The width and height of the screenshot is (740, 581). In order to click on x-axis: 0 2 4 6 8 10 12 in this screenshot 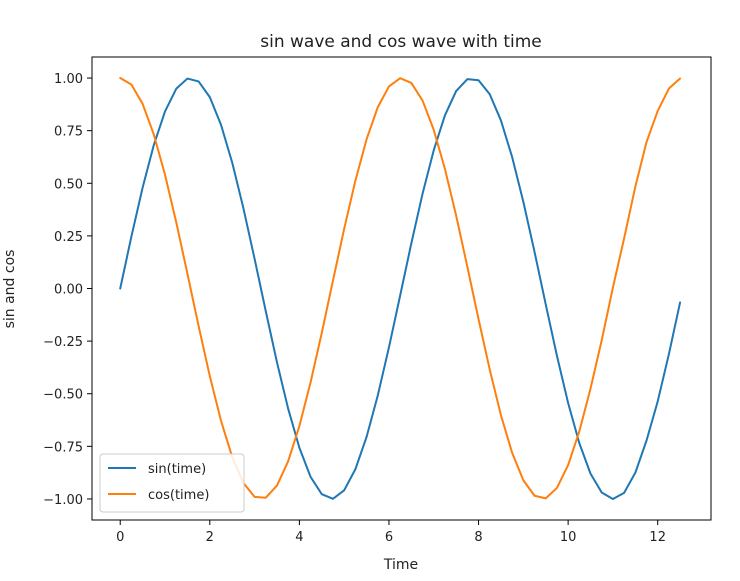, I will do `click(391, 532)`.